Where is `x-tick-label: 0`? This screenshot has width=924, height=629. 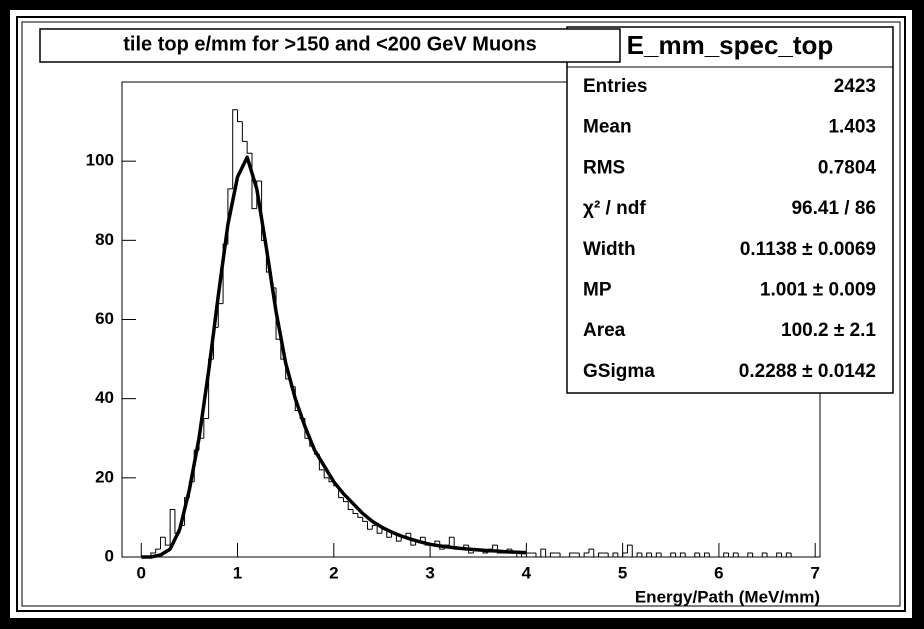
x-tick-label: 0 is located at coordinates (141, 572).